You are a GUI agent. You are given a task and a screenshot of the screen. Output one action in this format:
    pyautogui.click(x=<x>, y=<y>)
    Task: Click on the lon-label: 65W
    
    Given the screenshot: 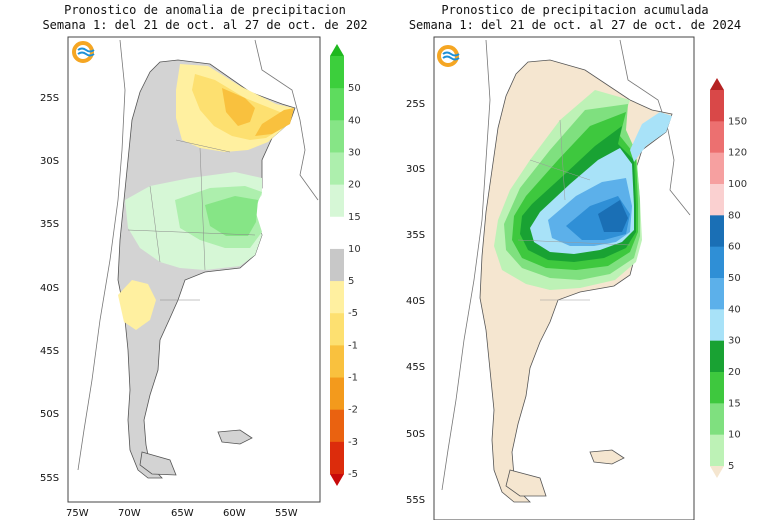 What is the action you would take?
    pyautogui.click(x=182, y=513)
    